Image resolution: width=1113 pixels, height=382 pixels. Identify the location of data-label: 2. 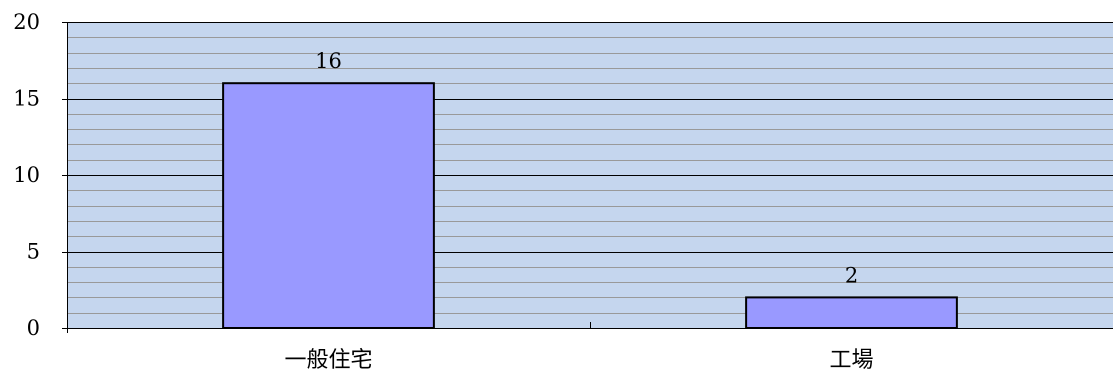
(851, 275).